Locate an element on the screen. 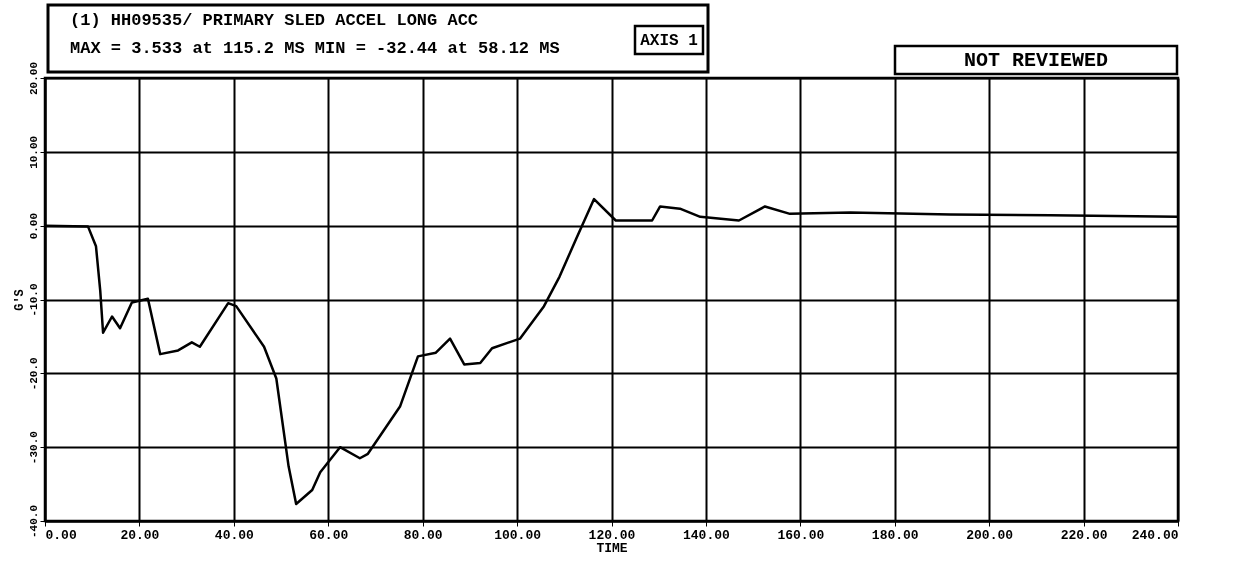 The image size is (1251, 563). y-tick-label: -10.0 is located at coordinates (33, 300).